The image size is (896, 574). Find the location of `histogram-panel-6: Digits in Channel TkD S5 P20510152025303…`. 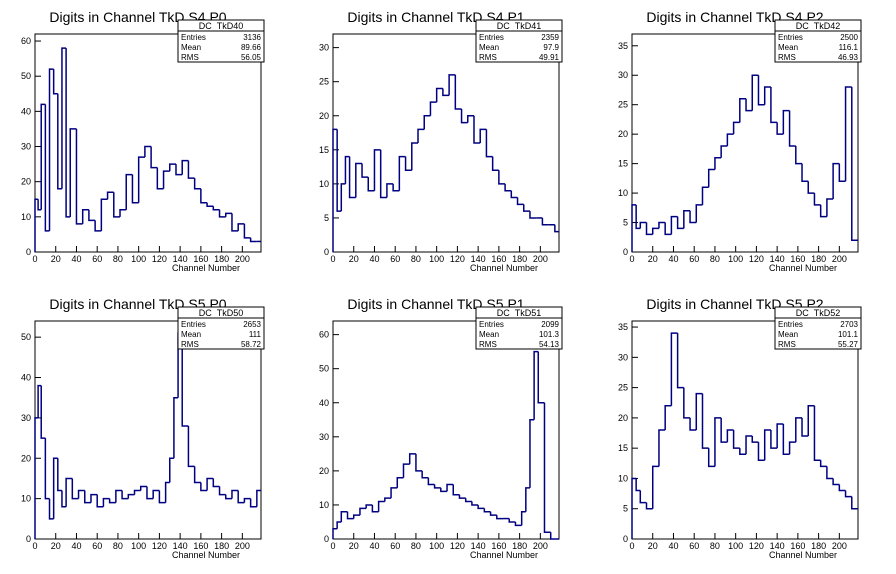

histogram-panel-6: Digits in Channel TkD S5 P20510152025303… is located at coordinates (740, 428).